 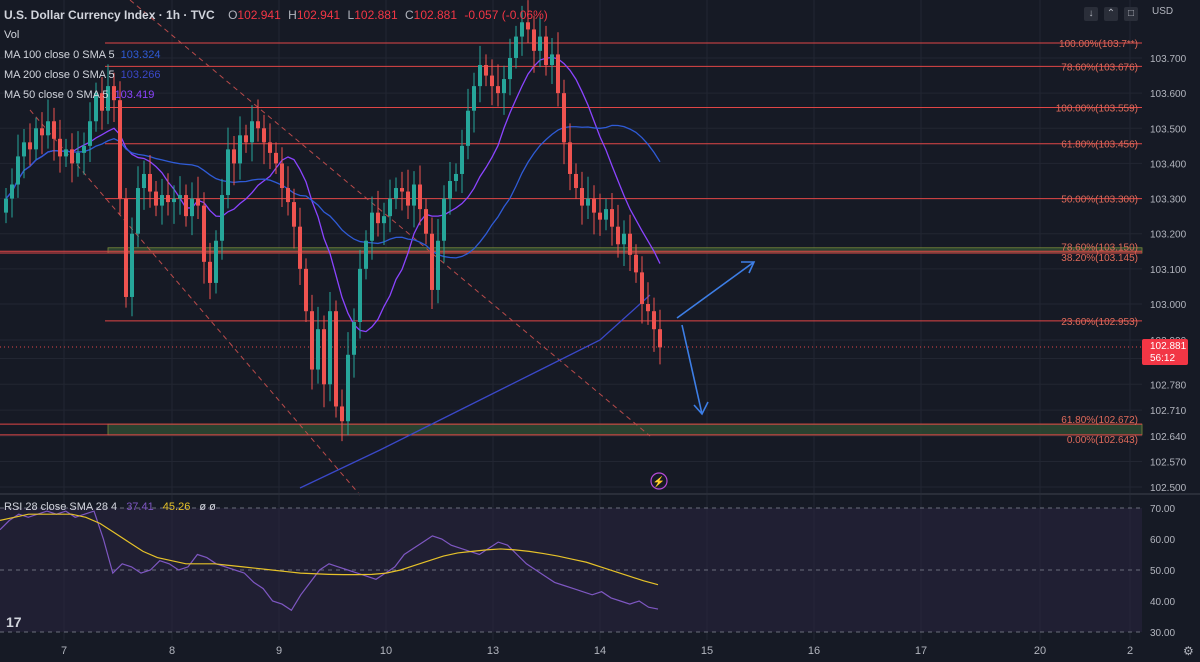 What do you see at coordinates (82, 55) in the screenshot?
I see `legend-ma100: MA 100 close 0 SMA 5 103.324` at bounding box center [82, 55].